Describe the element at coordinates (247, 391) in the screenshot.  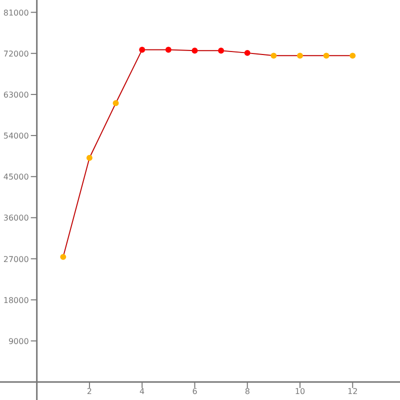
I see `x-tick-label: 8` at that location.